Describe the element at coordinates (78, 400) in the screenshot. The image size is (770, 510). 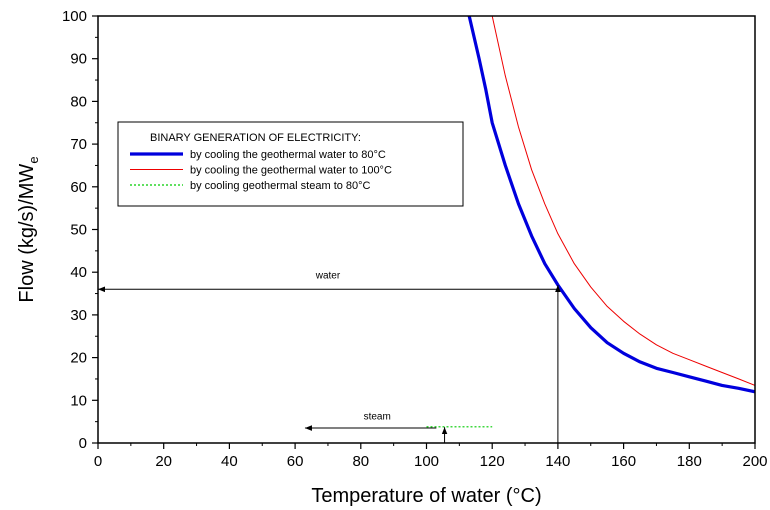
I see `y-tick-label: 10` at that location.